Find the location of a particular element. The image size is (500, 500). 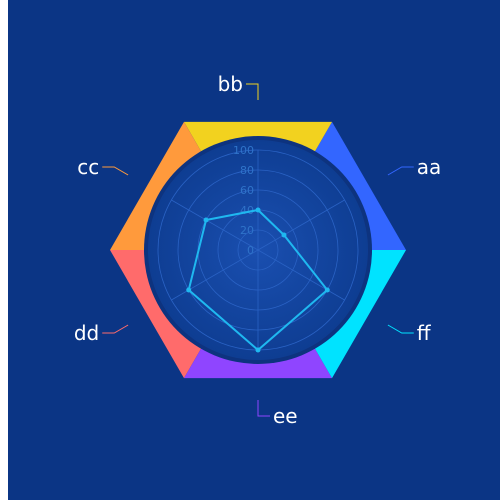

data-point-ff is located at coordinates (327, 290).